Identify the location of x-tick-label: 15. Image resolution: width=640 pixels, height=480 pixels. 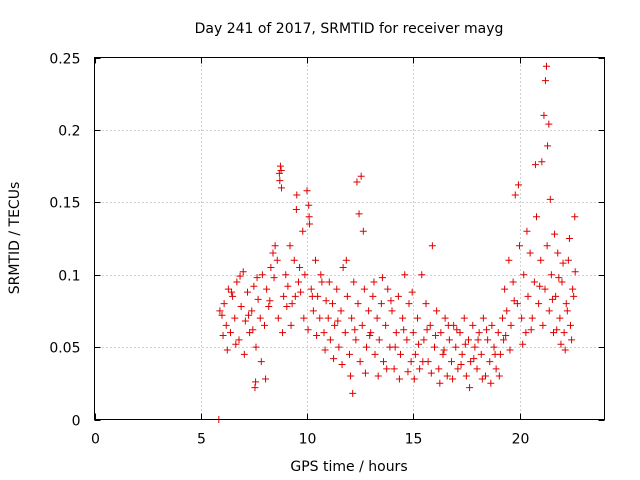
(414, 440).